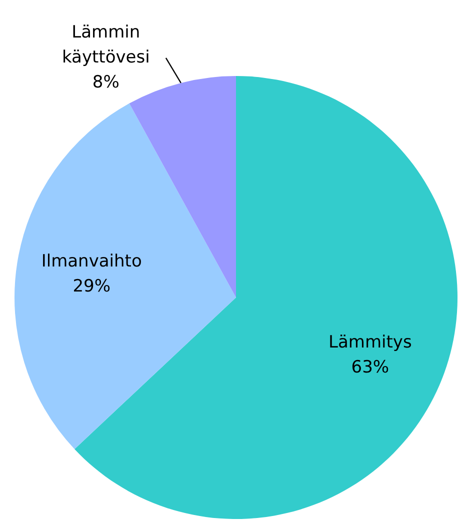 The height and width of the screenshot is (522, 459). What do you see at coordinates (91, 262) in the screenshot?
I see `slice-label: Ilmanvaihto` at bounding box center [91, 262].